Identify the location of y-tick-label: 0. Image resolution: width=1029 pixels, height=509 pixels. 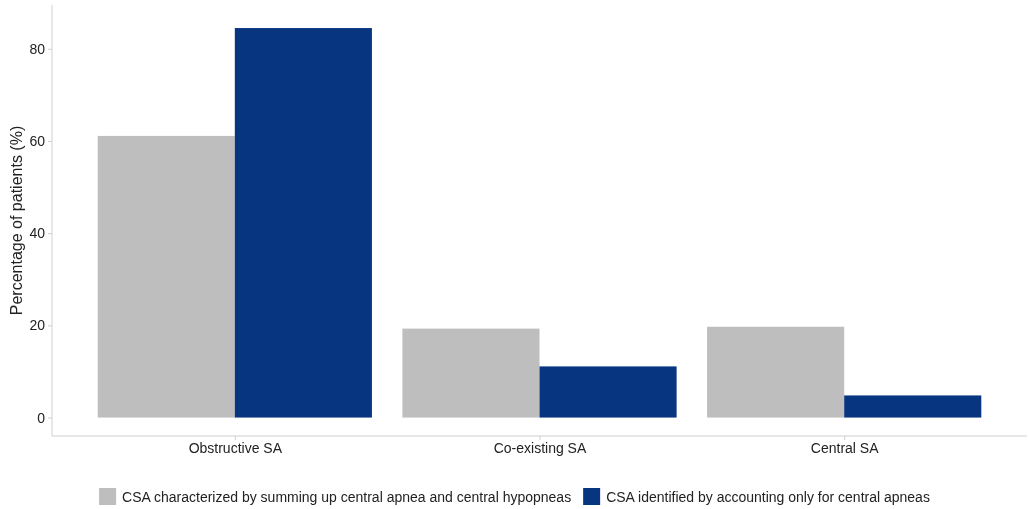
(41, 417).